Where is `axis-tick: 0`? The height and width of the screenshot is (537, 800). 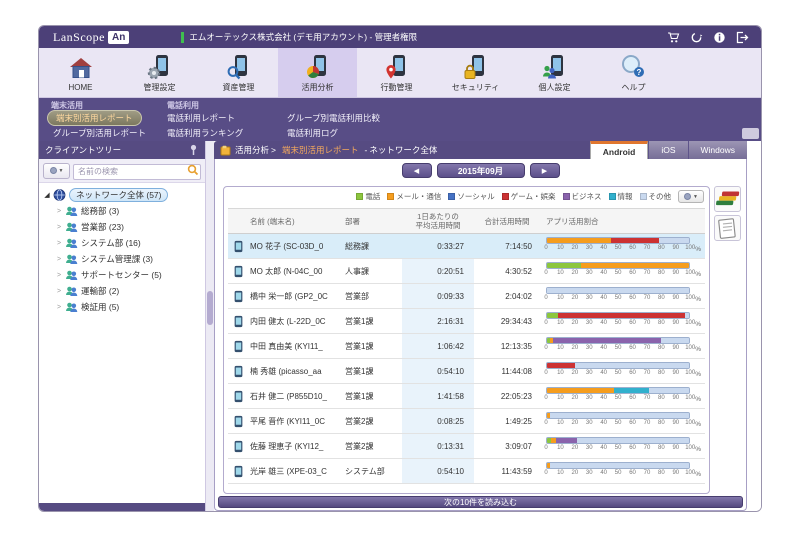
axis-tick: 0 is located at coordinates (546, 323).